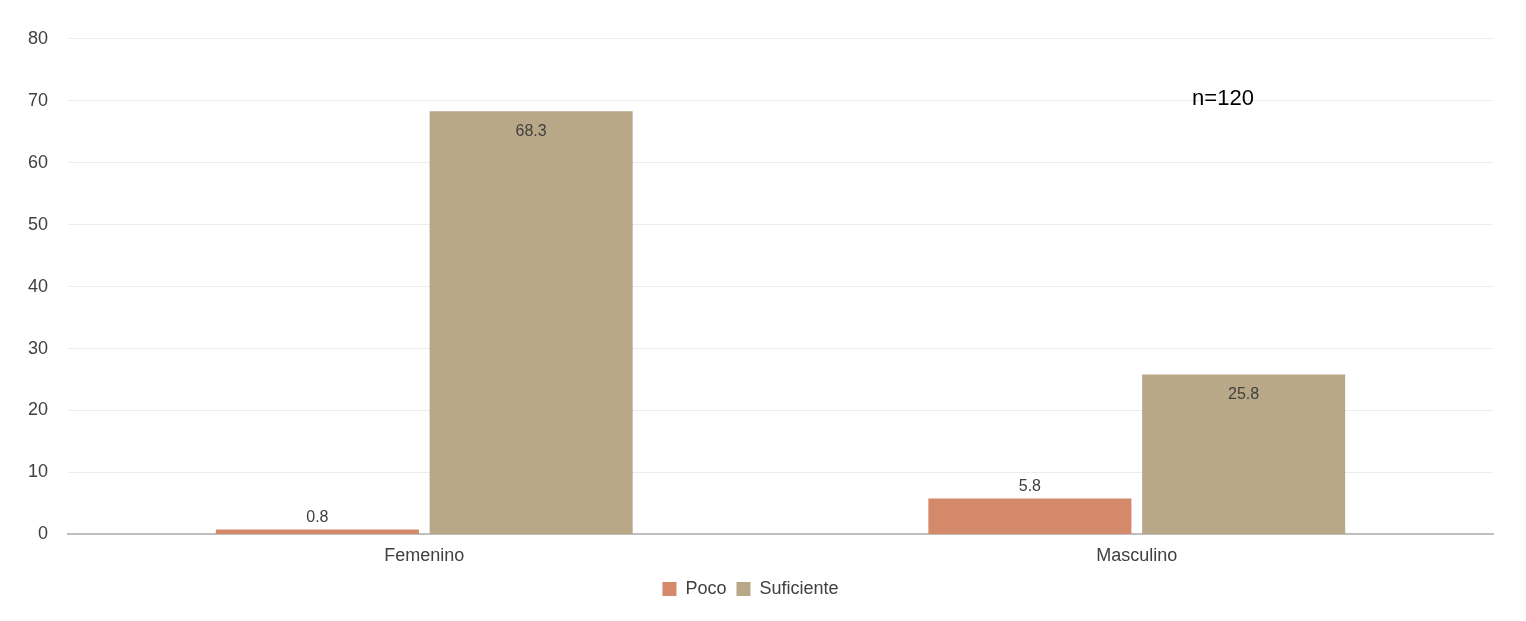 Image resolution: width=1526 pixels, height=621 pixels. What do you see at coordinates (1244, 393) in the screenshot?
I see `data-label: 25.8` at bounding box center [1244, 393].